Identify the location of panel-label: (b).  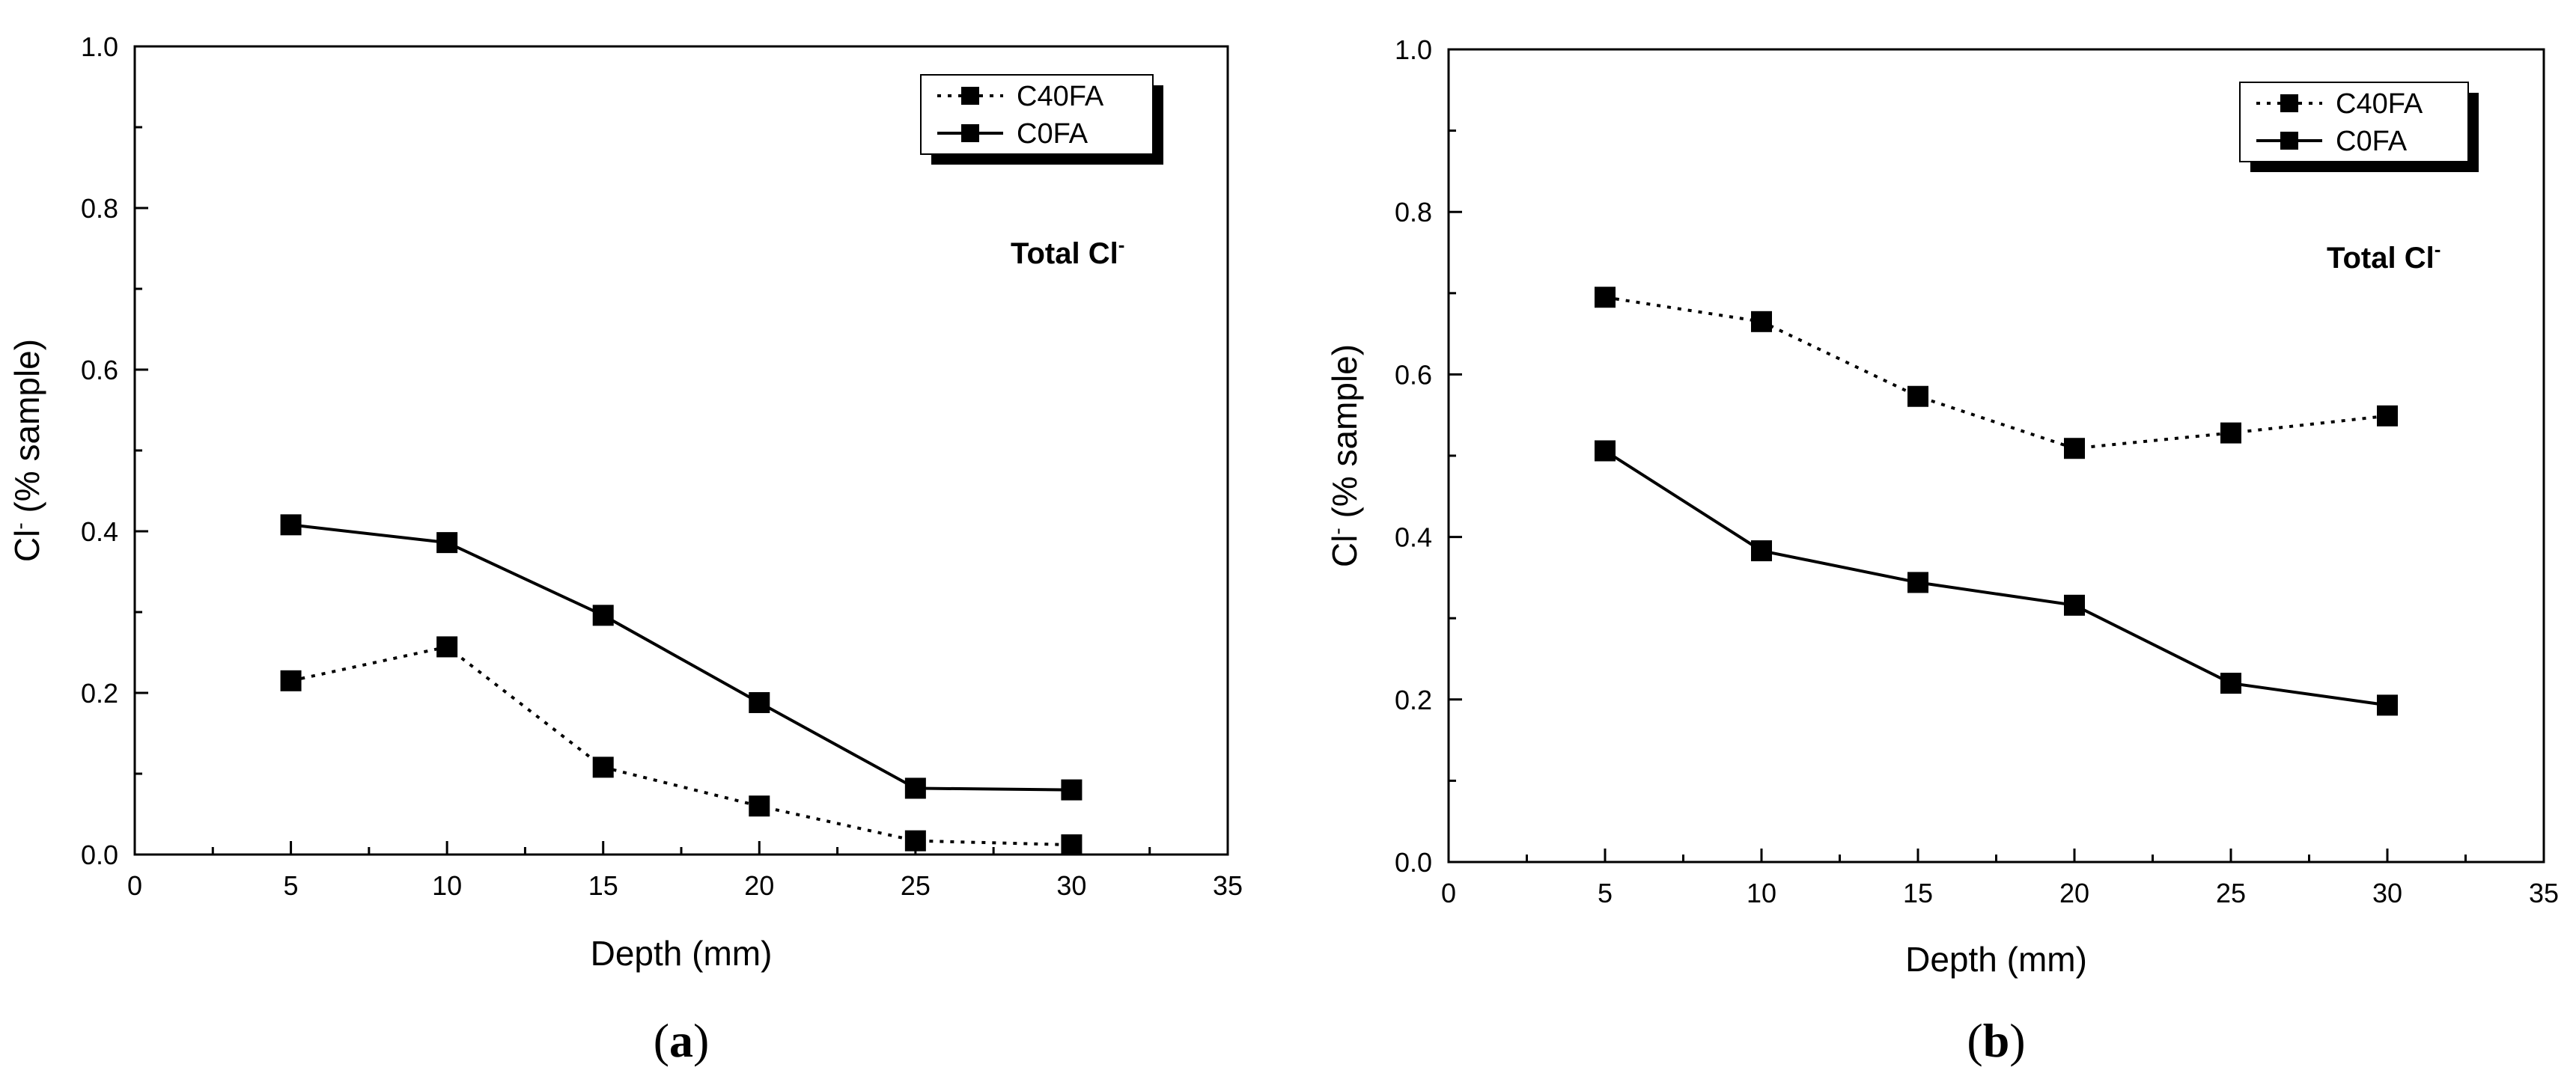
(1996, 1041).